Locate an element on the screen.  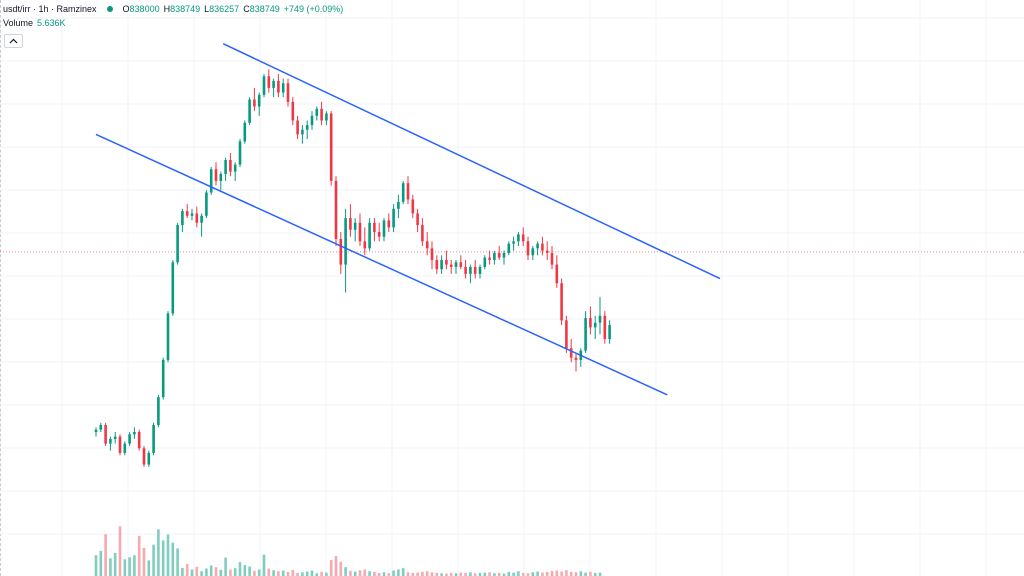
symbol-label: usdt/irr · 1h · Ramzinex is located at coordinates (50, 8).